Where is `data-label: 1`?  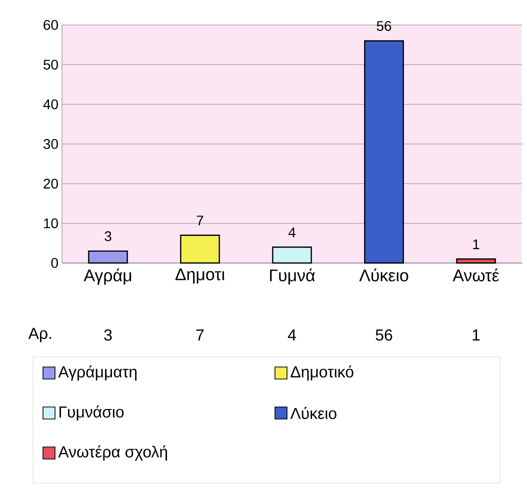 data-label: 1 is located at coordinates (476, 245).